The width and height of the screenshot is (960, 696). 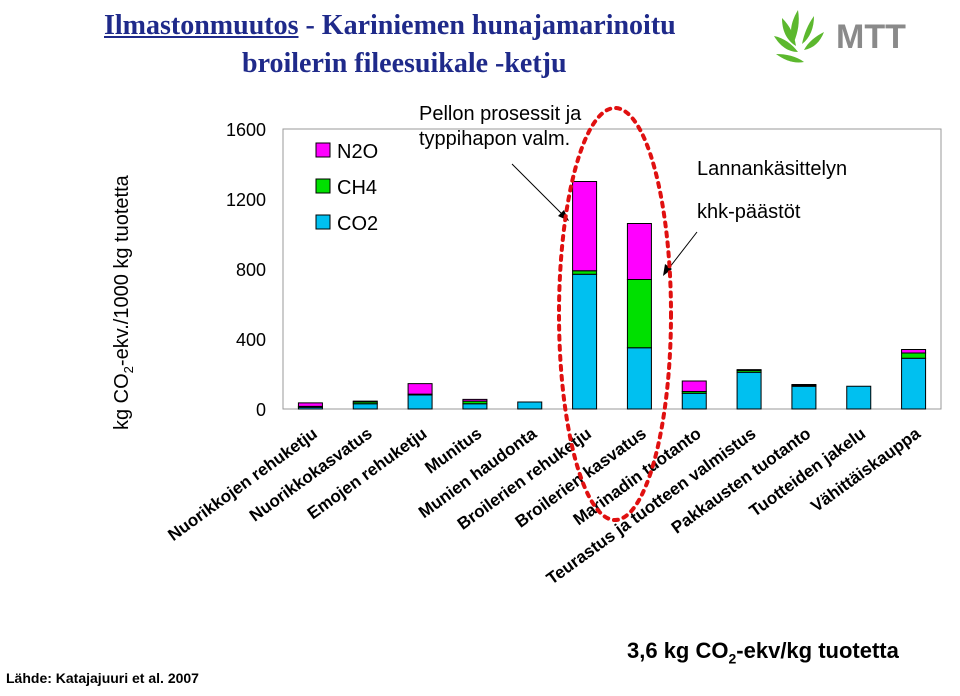 What do you see at coordinates (487, 25) in the screenshot?
I see `title-rest: - Kariniemen hunajamarinoitu` at bounding box center [487, 25].